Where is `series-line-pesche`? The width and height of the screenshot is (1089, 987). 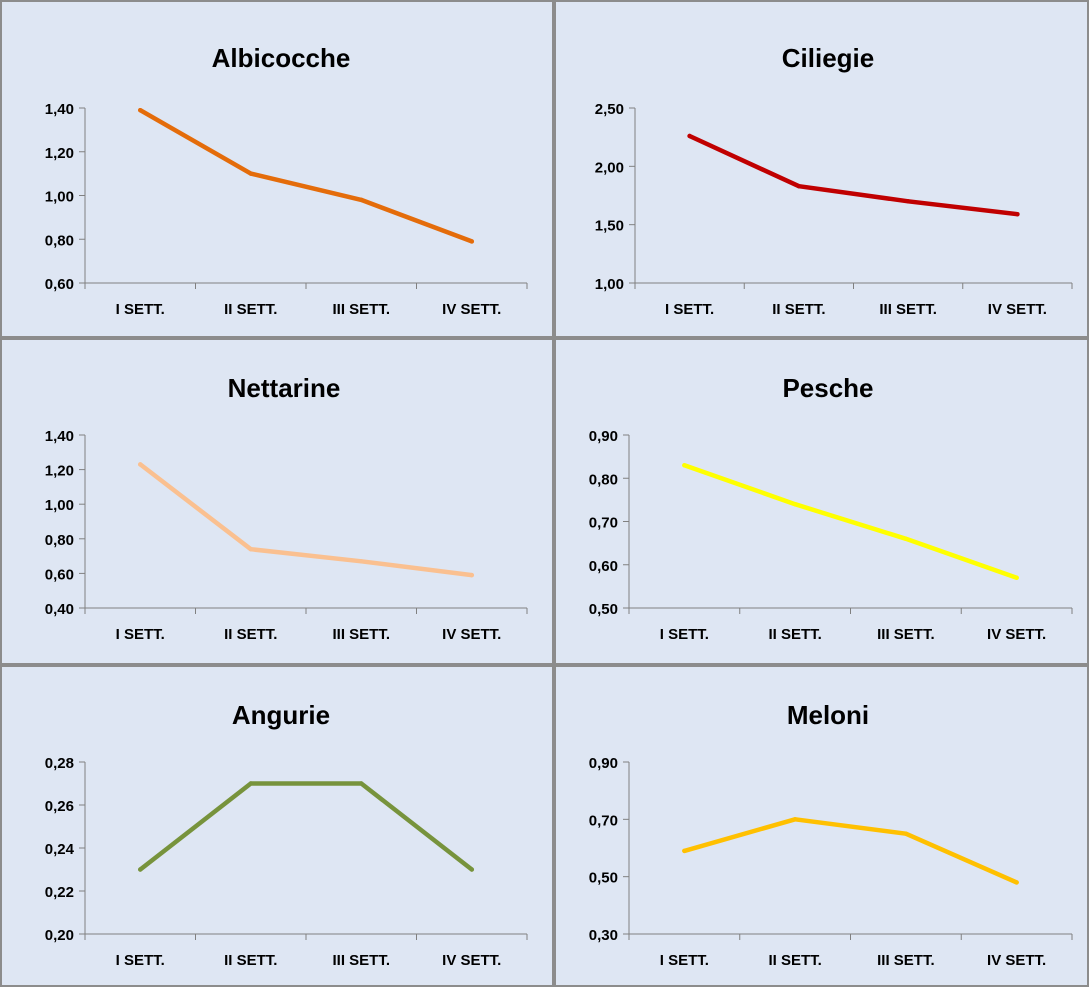 series-line-pesche is located at coordinates (850, 521).